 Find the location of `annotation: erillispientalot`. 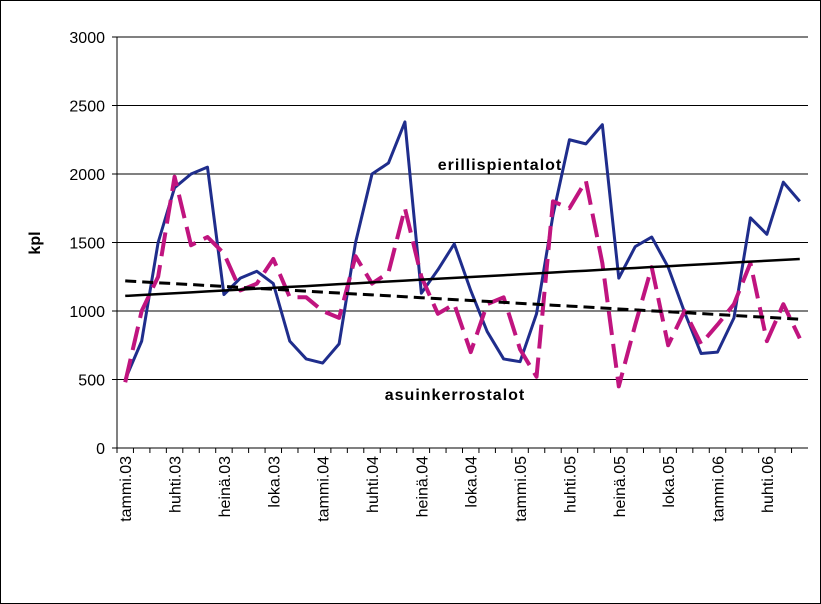

annotation: erillispientalot is located at coordinates (500, 165).